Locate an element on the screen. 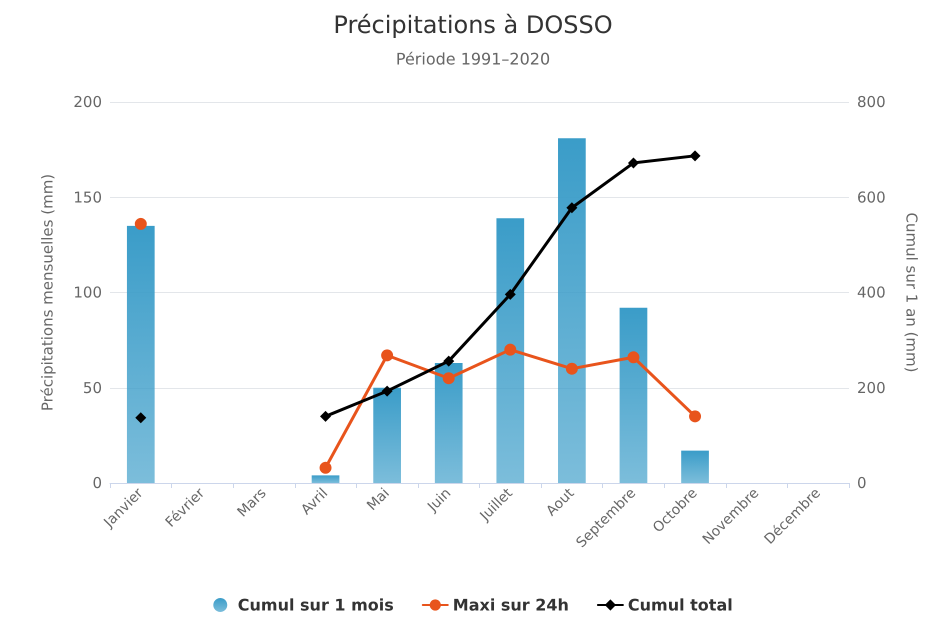 The image size is (946, 643). chart-subtitle: Période 1991–2020 is located at coordinates (473, 59).